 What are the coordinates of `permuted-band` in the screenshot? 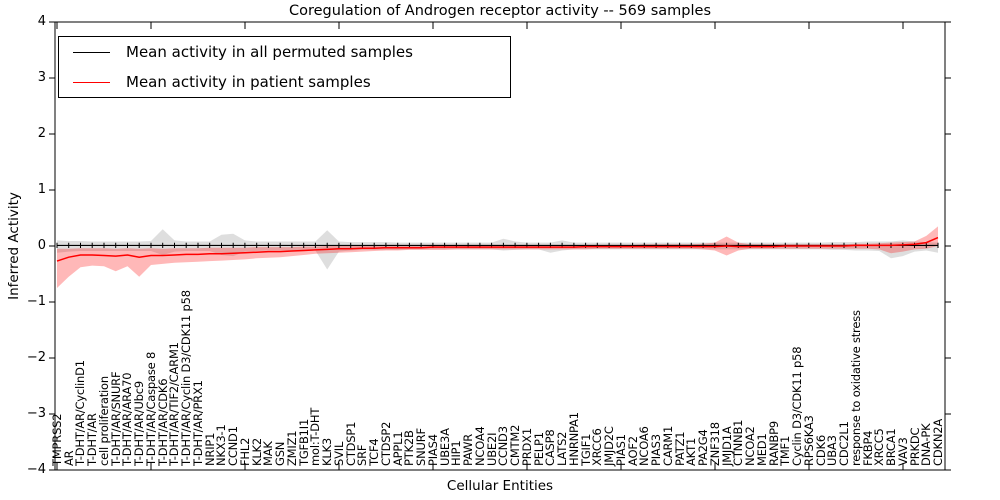 It's located at (497, 249).